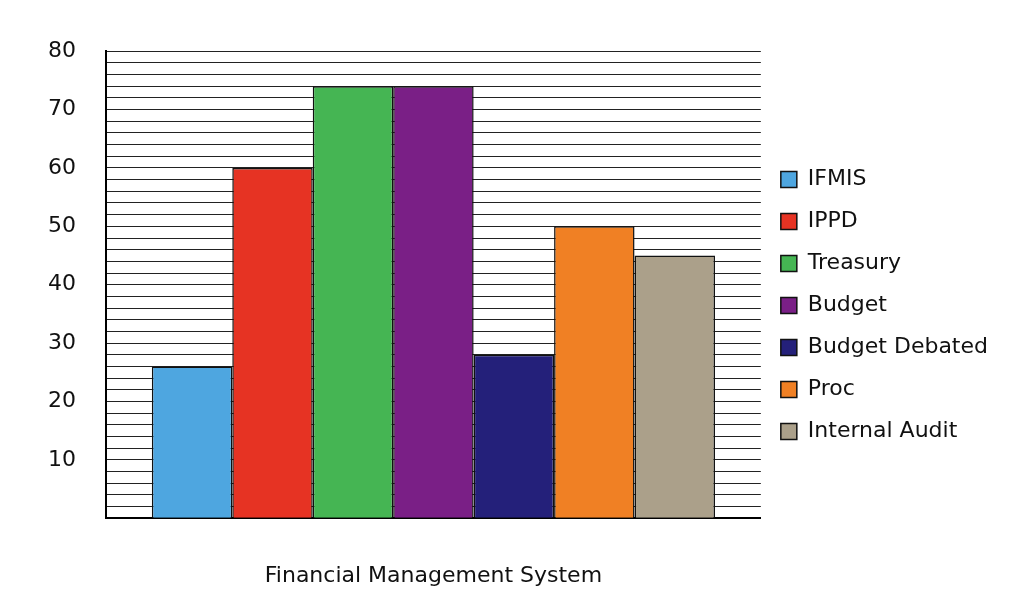  I want to click on y-tick-label: 80, so click(61, 49).